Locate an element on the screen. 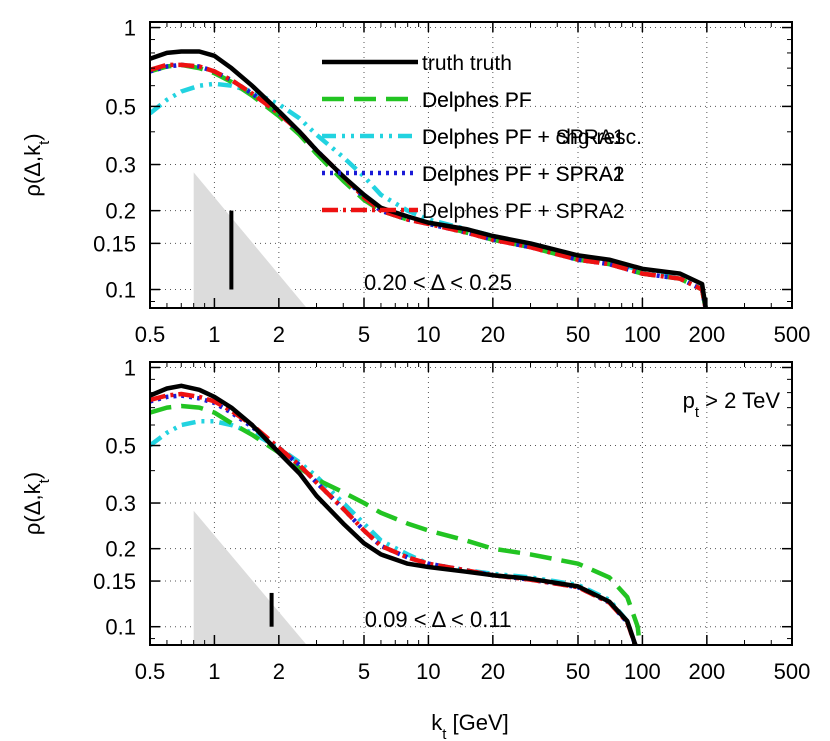  pt-cut-label: pt > 2 TeV is located at coordinates (732, 404).